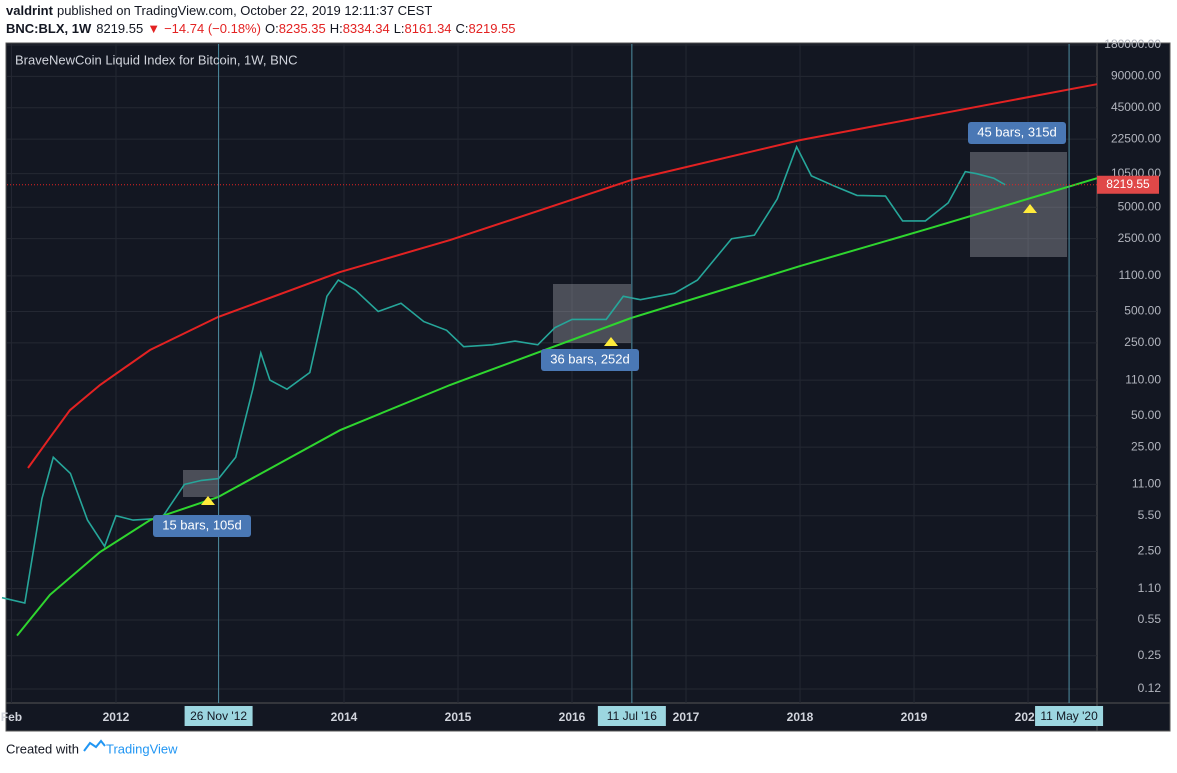 This screenshot has height=773, width=1177. Describe the element at coordinates (1150, 688) in the screenshot. I see `y-tick-label: 0.12` at that location.